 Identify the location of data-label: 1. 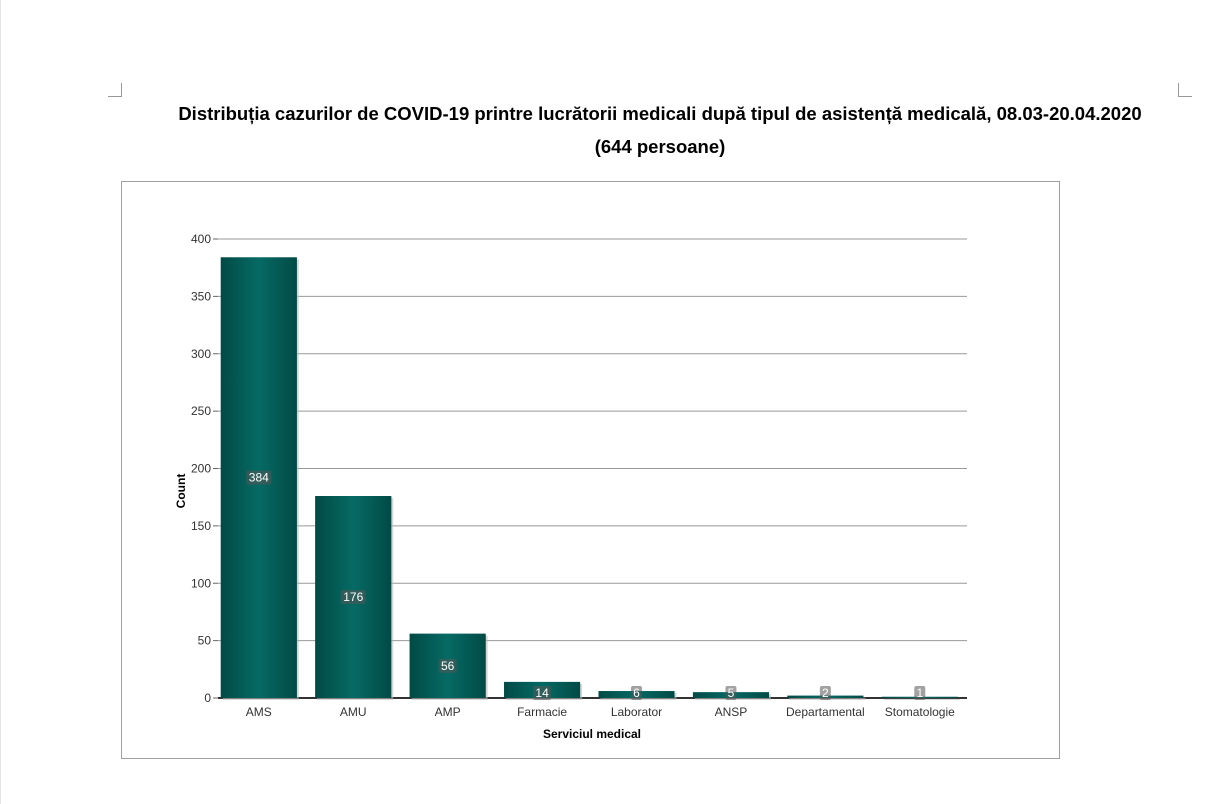
(919, 693).